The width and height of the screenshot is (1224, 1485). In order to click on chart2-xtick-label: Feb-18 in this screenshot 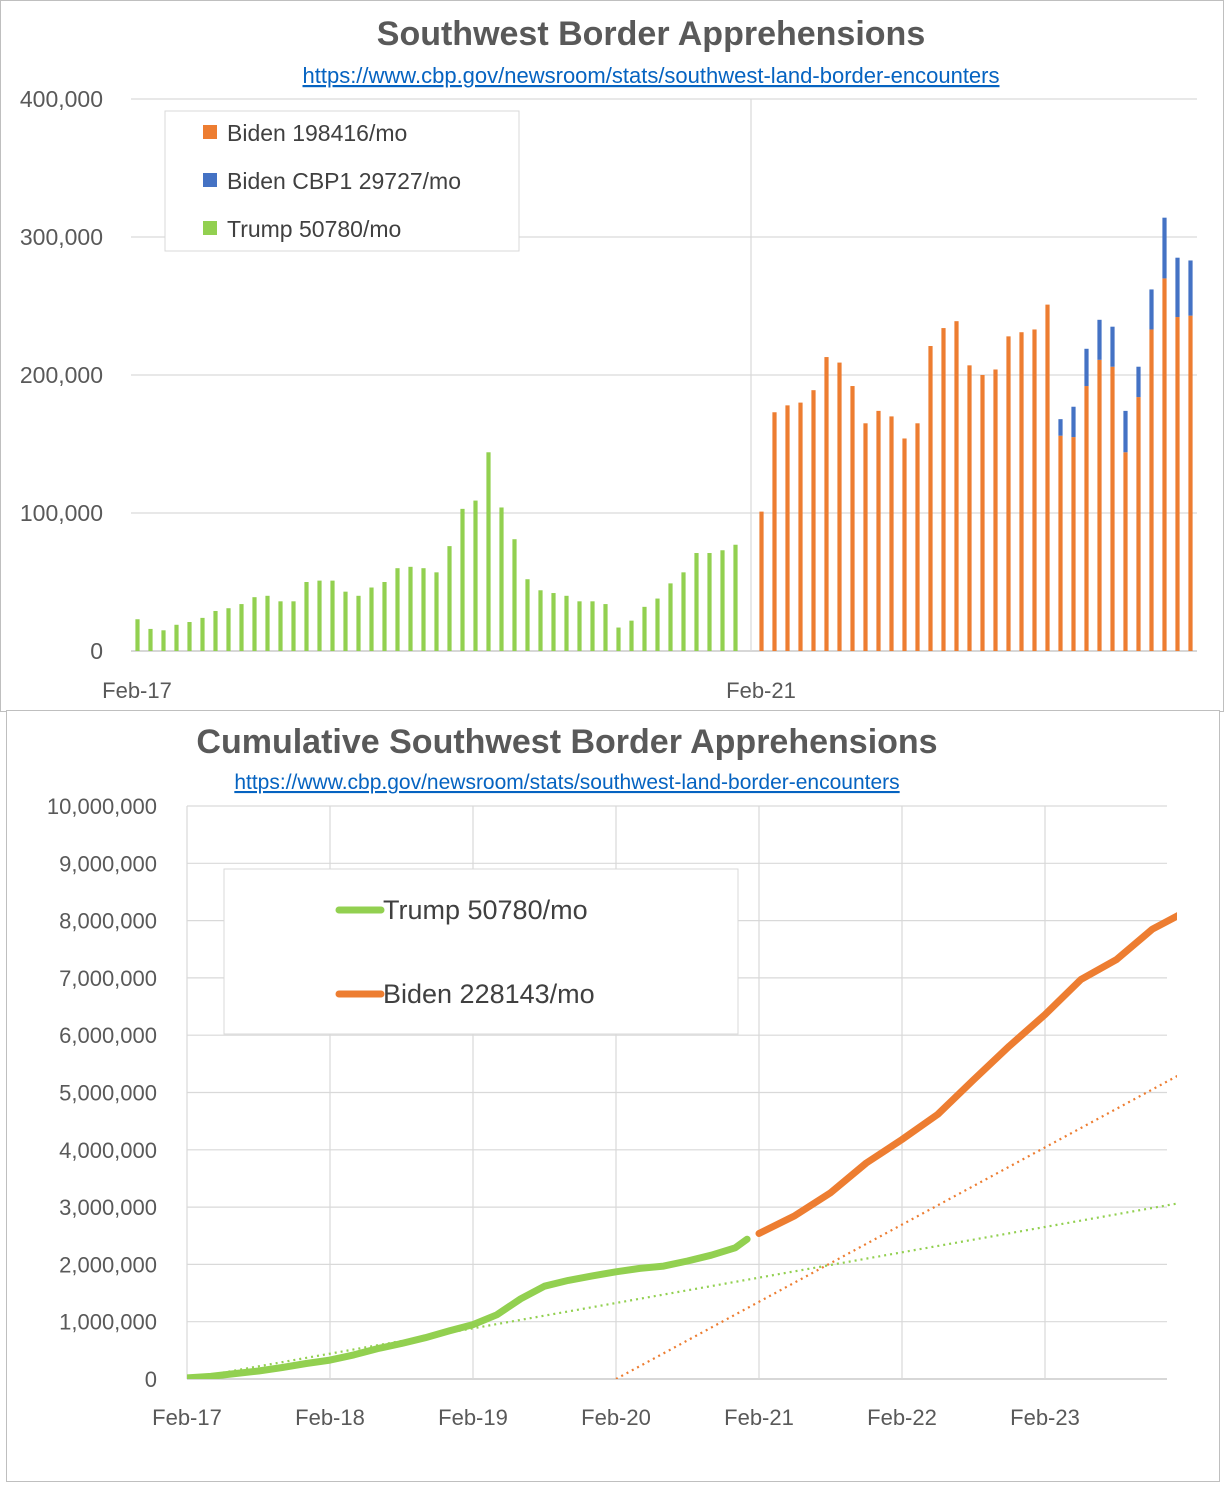, I will do `click(330, 1417)`.